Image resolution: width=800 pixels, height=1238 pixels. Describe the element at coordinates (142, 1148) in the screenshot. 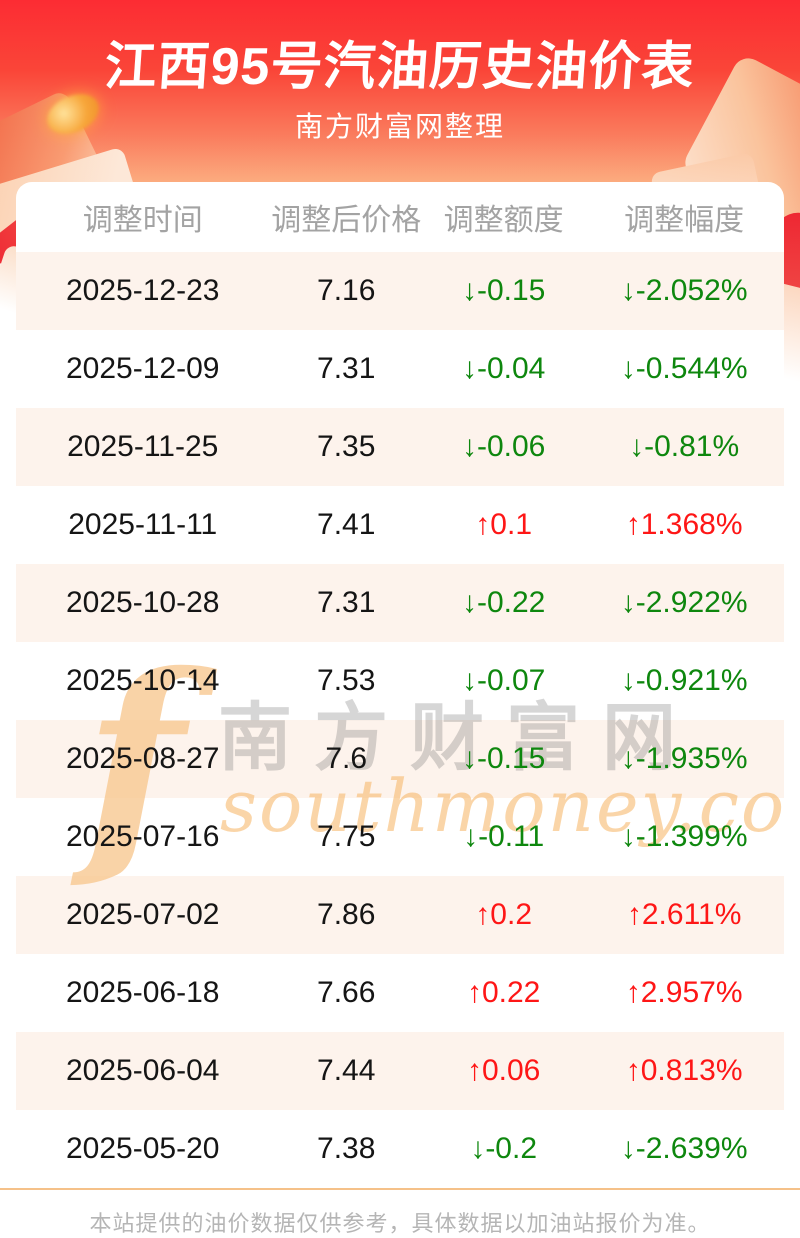

I see `adjust-date-cell: 2025-05-20` at that location.